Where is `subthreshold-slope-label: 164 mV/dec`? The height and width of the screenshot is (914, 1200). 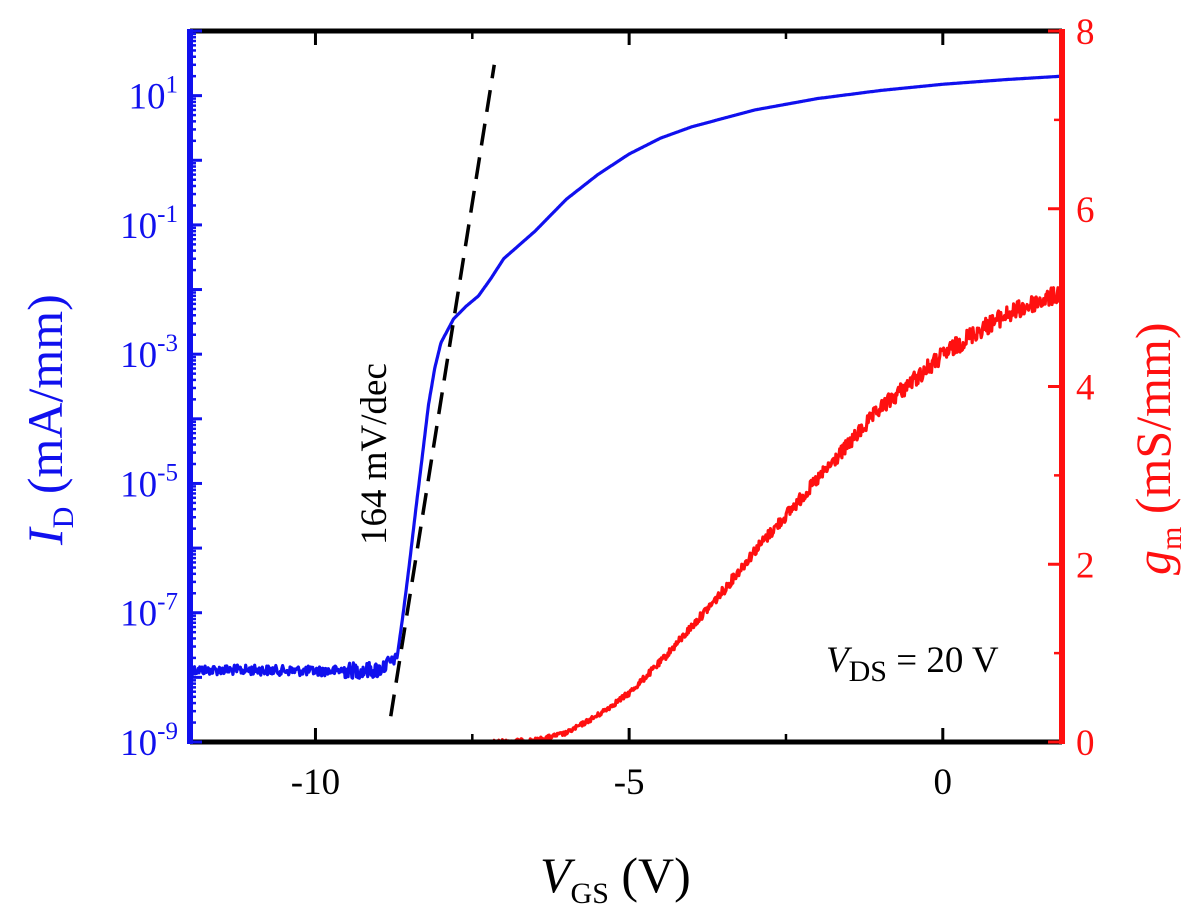 subthreshold-slope-label: 164 mV/dec is located at coordinates (374, 454).